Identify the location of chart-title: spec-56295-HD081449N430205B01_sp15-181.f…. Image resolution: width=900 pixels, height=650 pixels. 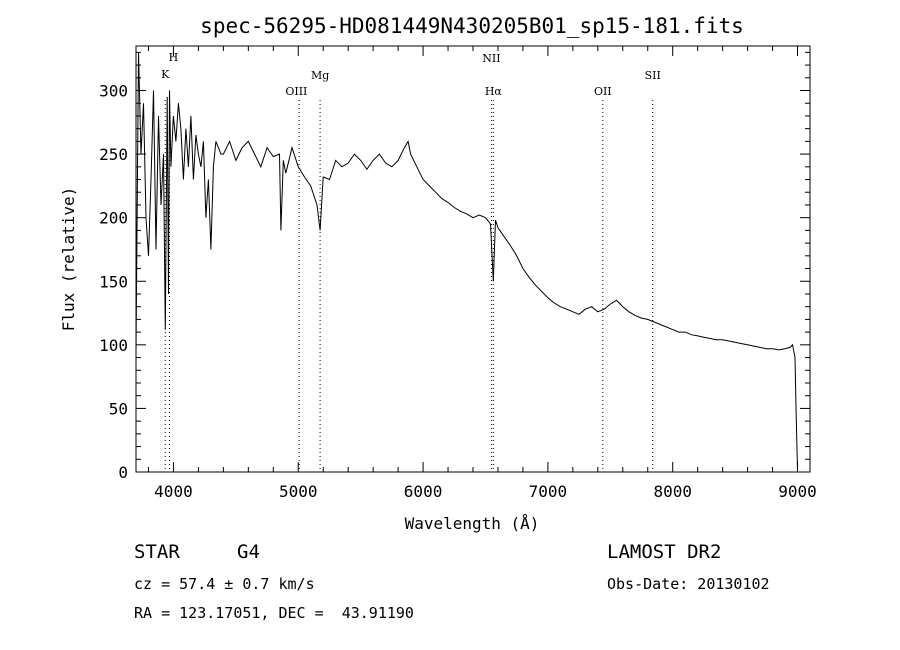
(472, 26).